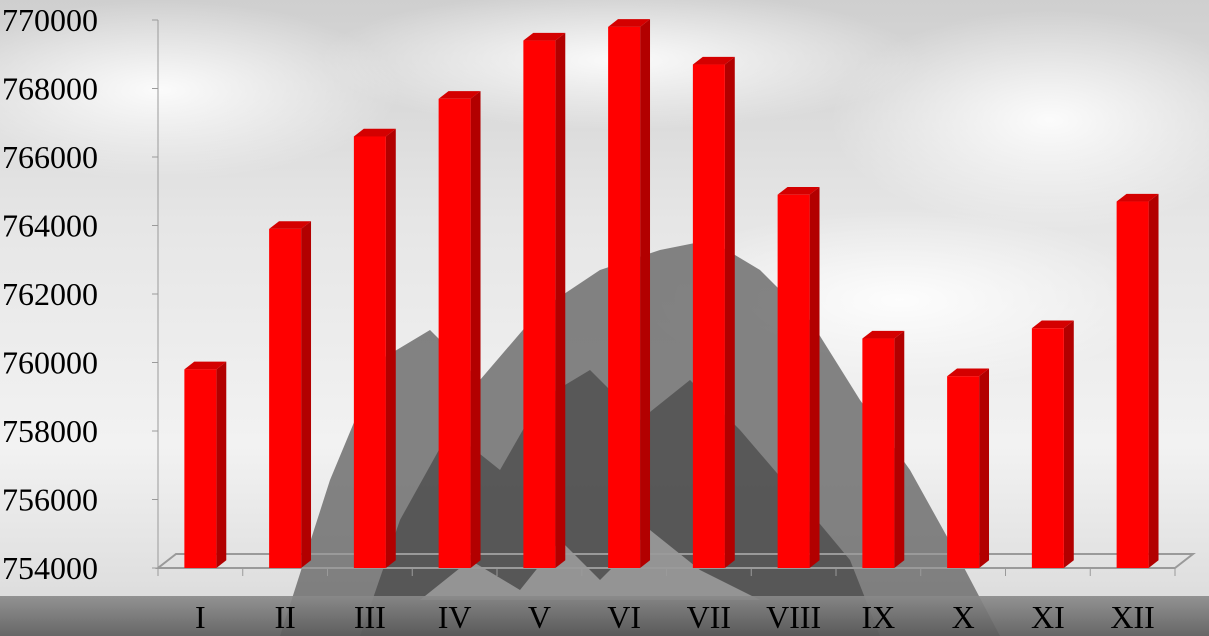  Describe the element at coordinates (50, 89) in the screenshot. I see `y-tick-label: 768000` at that location.